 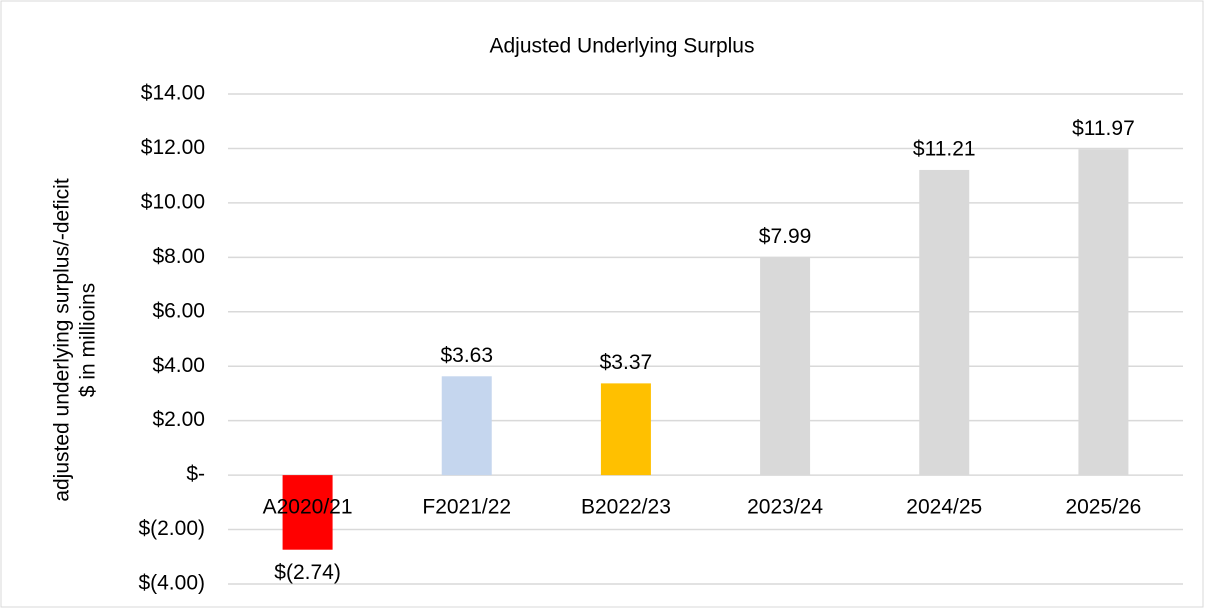 I want to click on y-tick-label: $2.00, so click(x=178, y=419).